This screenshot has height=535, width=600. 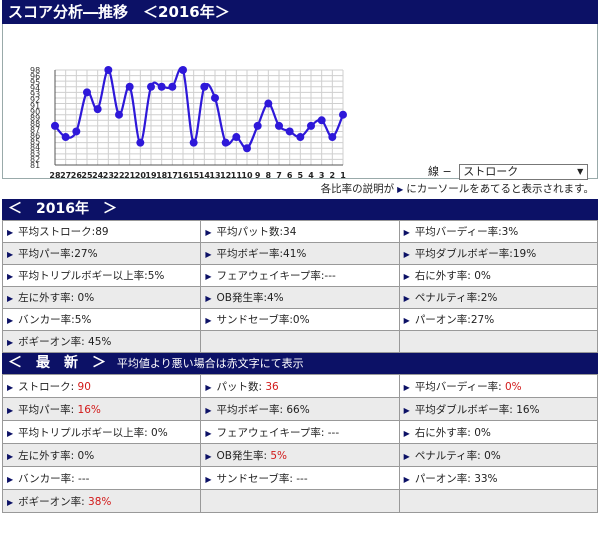 What do you see at coordinates (98, 342) in the screenshot?
I see `stat-value: 45%` at bounding box center [98, 342].